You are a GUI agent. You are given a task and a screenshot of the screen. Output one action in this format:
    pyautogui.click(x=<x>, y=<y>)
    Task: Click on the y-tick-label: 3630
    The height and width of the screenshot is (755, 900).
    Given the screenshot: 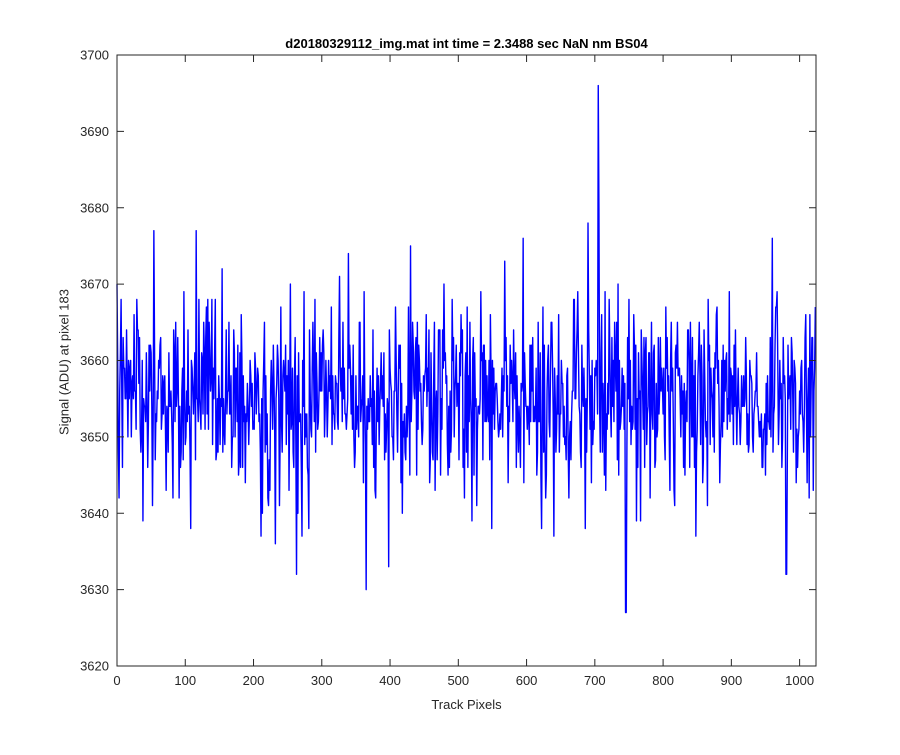 What is the action you would take?
    pyautogui.click(x=94, y=589)
    